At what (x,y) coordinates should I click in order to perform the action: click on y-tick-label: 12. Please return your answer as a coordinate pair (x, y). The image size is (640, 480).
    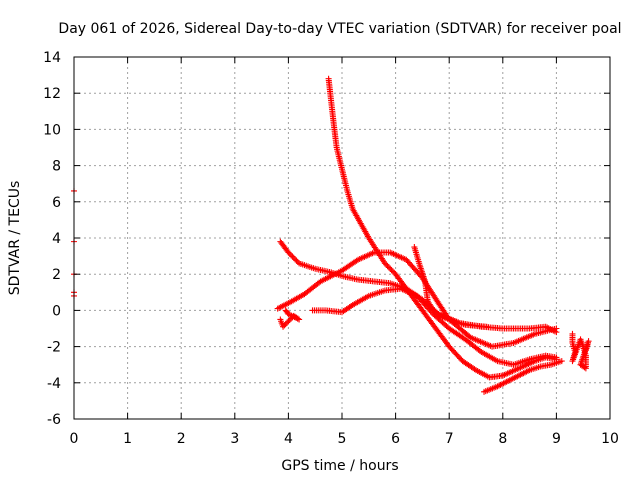
    Looking at the image, I should click on (52, 94).